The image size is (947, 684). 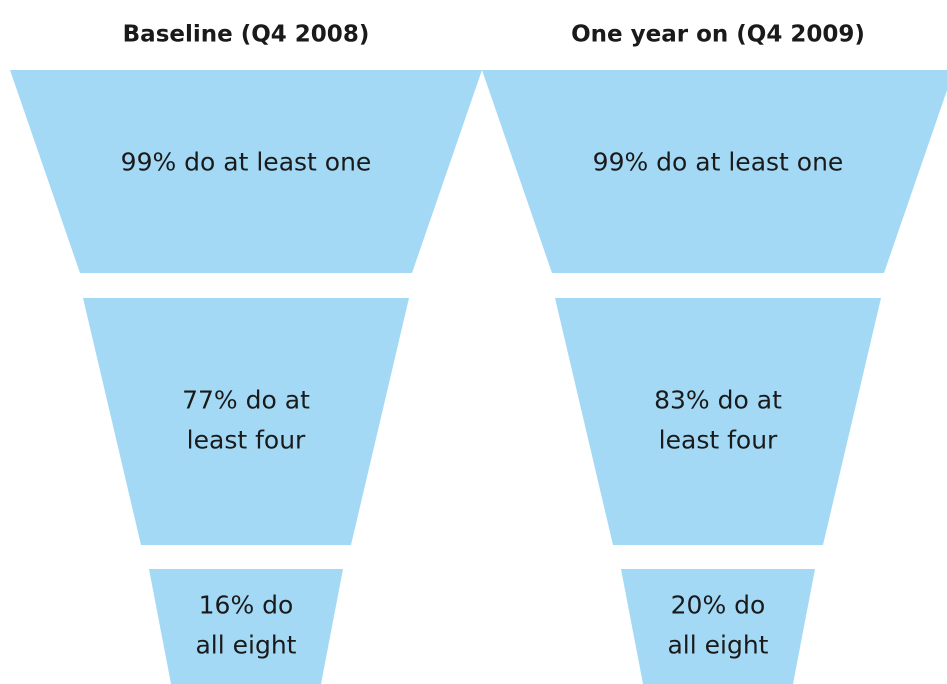 What do you see at coordinates (246, 605) in the screenshot?
I see `segment-label: 16% do` at bounding box center [246, 605].